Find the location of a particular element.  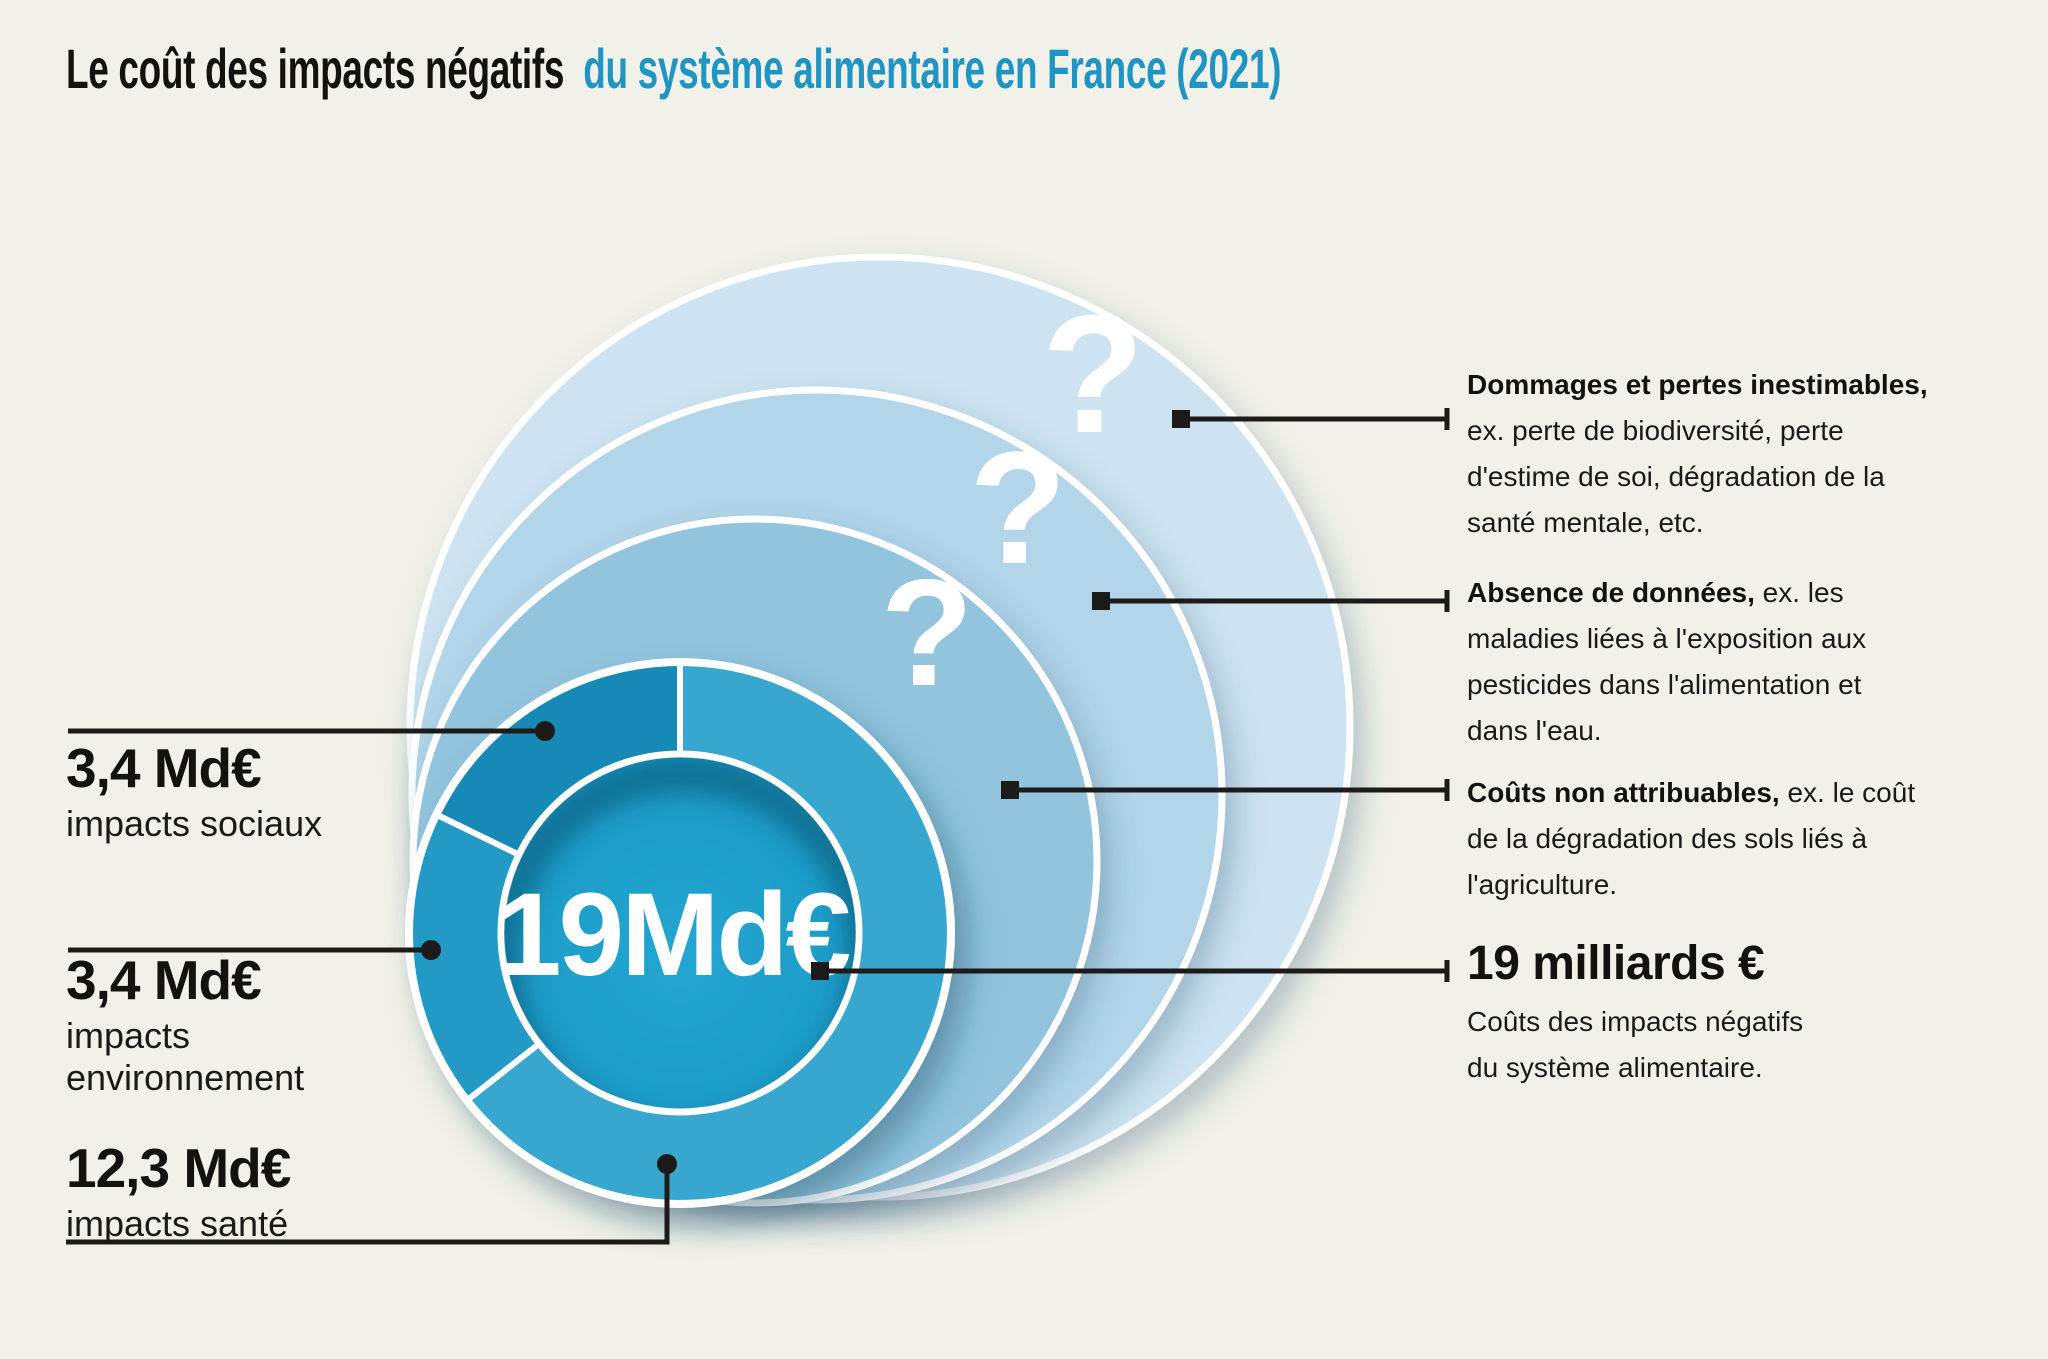

label-impacts-sociaux: 3,4 Md€ impacts sociaux is located at coordinates (194, 791).